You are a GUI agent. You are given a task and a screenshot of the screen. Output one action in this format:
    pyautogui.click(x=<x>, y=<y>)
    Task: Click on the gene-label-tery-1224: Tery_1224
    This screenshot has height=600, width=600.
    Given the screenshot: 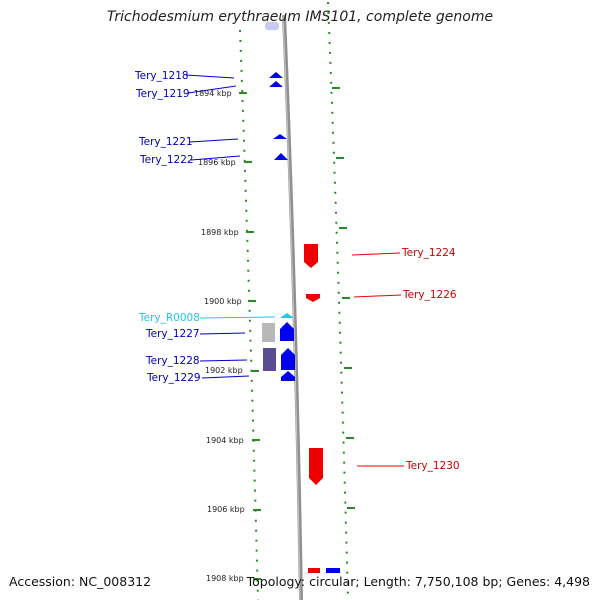 What is the action you would take?
    pyautogui.click(x=428, y=253)
    